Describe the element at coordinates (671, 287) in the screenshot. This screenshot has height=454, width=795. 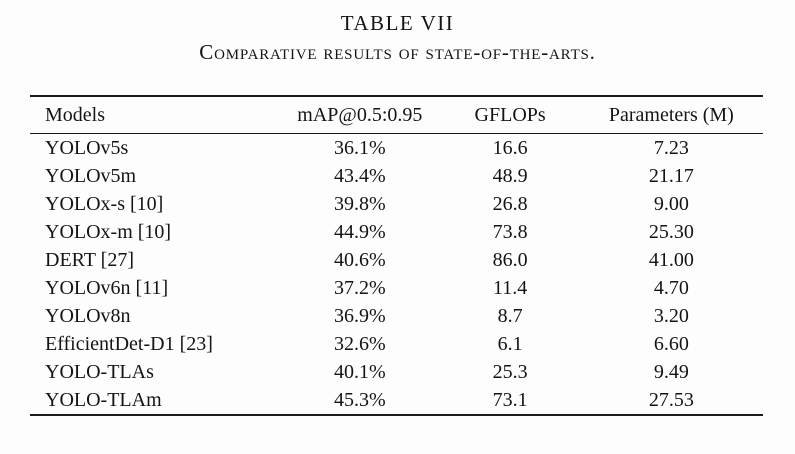
I see `params-cell: 4.70` at that location.